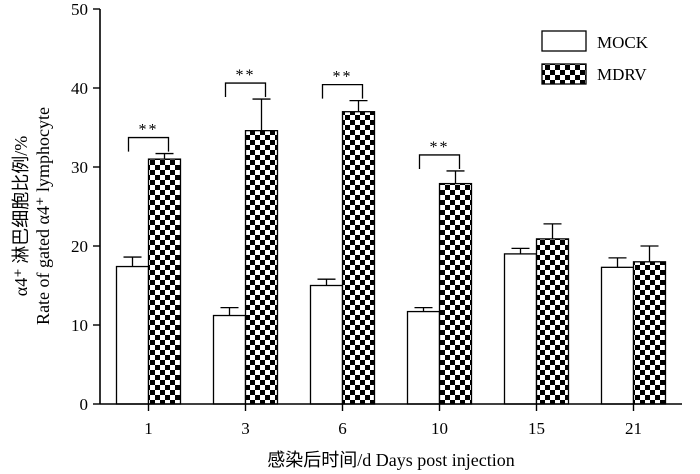 The width and height of the screenshot is (700, 474). Describe the element at coordinates (564, 74) in the screenshot. I see `legend-swatch-mdrv` at that location.